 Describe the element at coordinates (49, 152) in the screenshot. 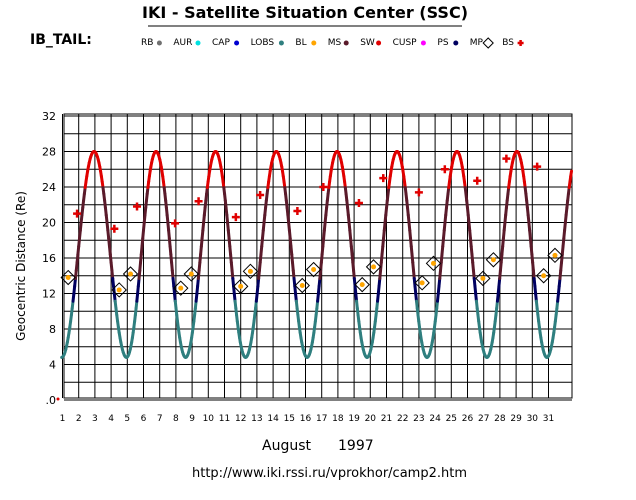

I see `y-tick-label: 28` at that location.